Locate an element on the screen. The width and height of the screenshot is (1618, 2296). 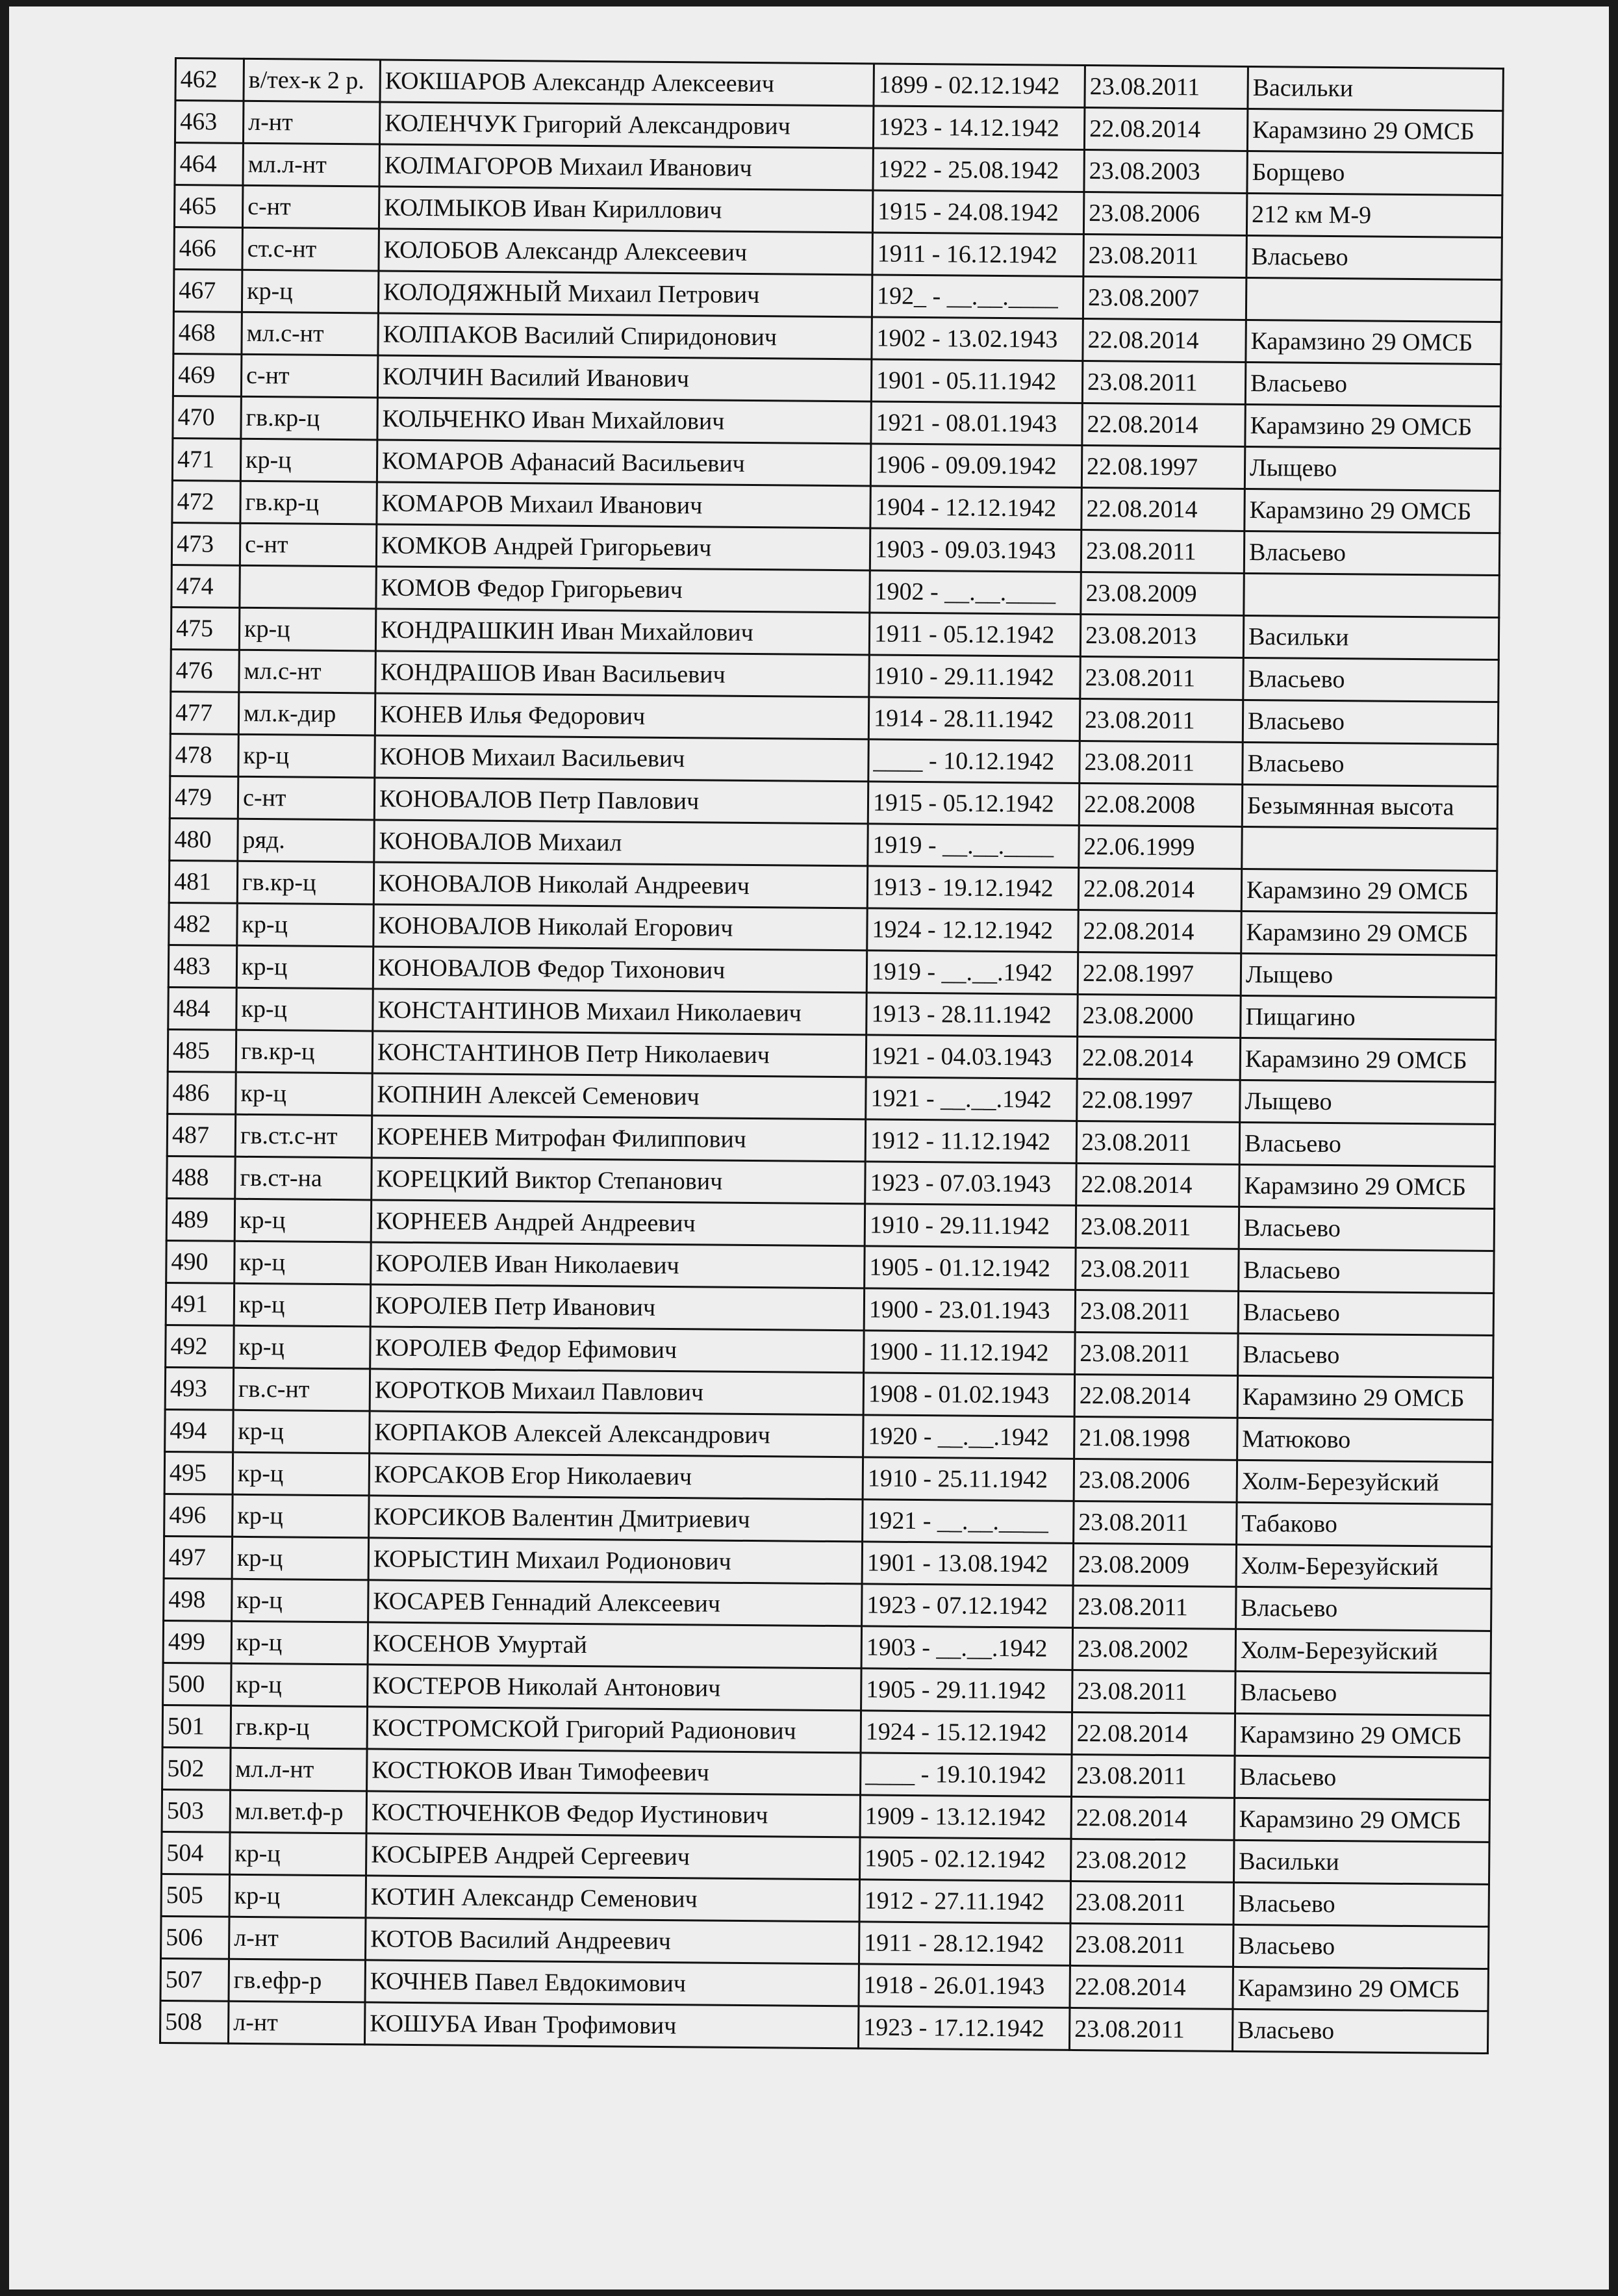
life-dates-cell: 1914 - 28.11.1942 is located at coordinates (974, 719).